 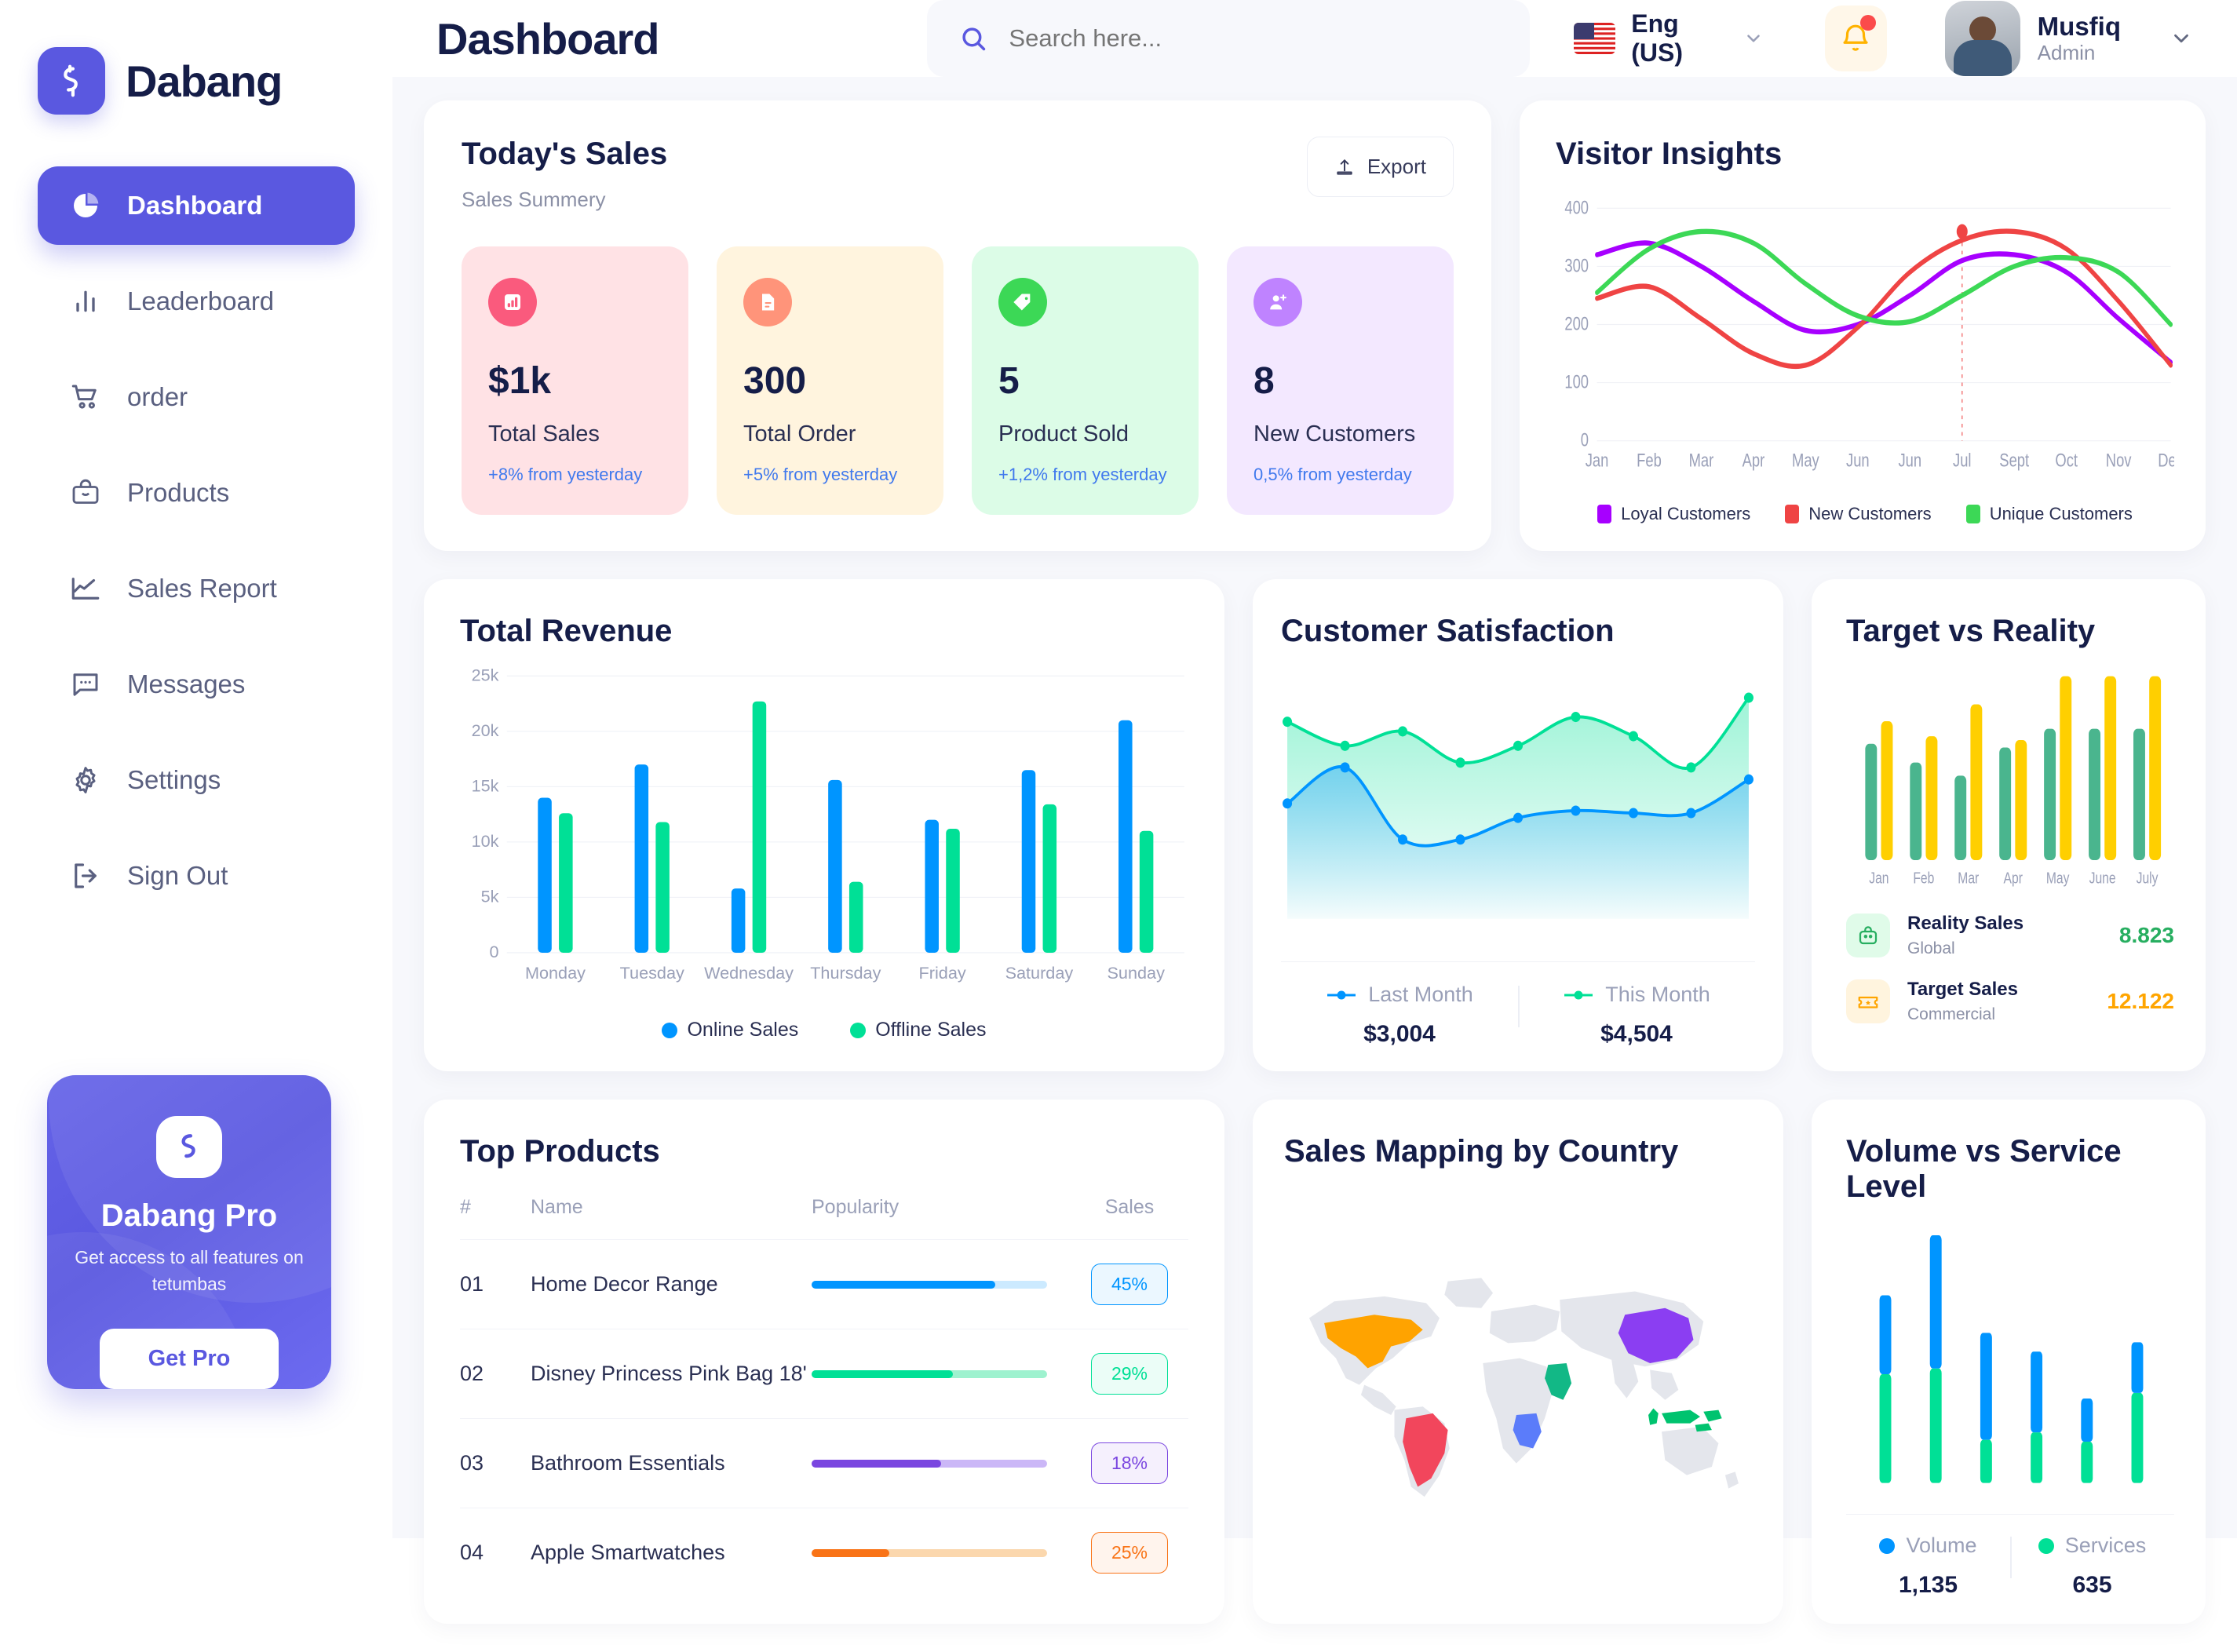 What do you see at coordinates (178, 492) in the screenshot?
I see `sidebar-item-label: Products` at bounding box center [178, 492].